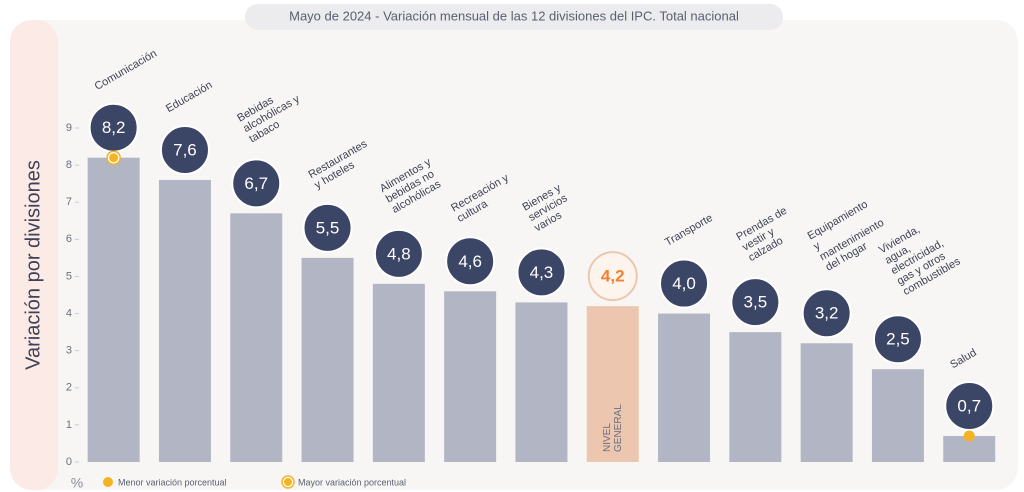  Describe the element at coordinates (69, 388) in the screenshot. I see `y-tick-label: 2` at that location.